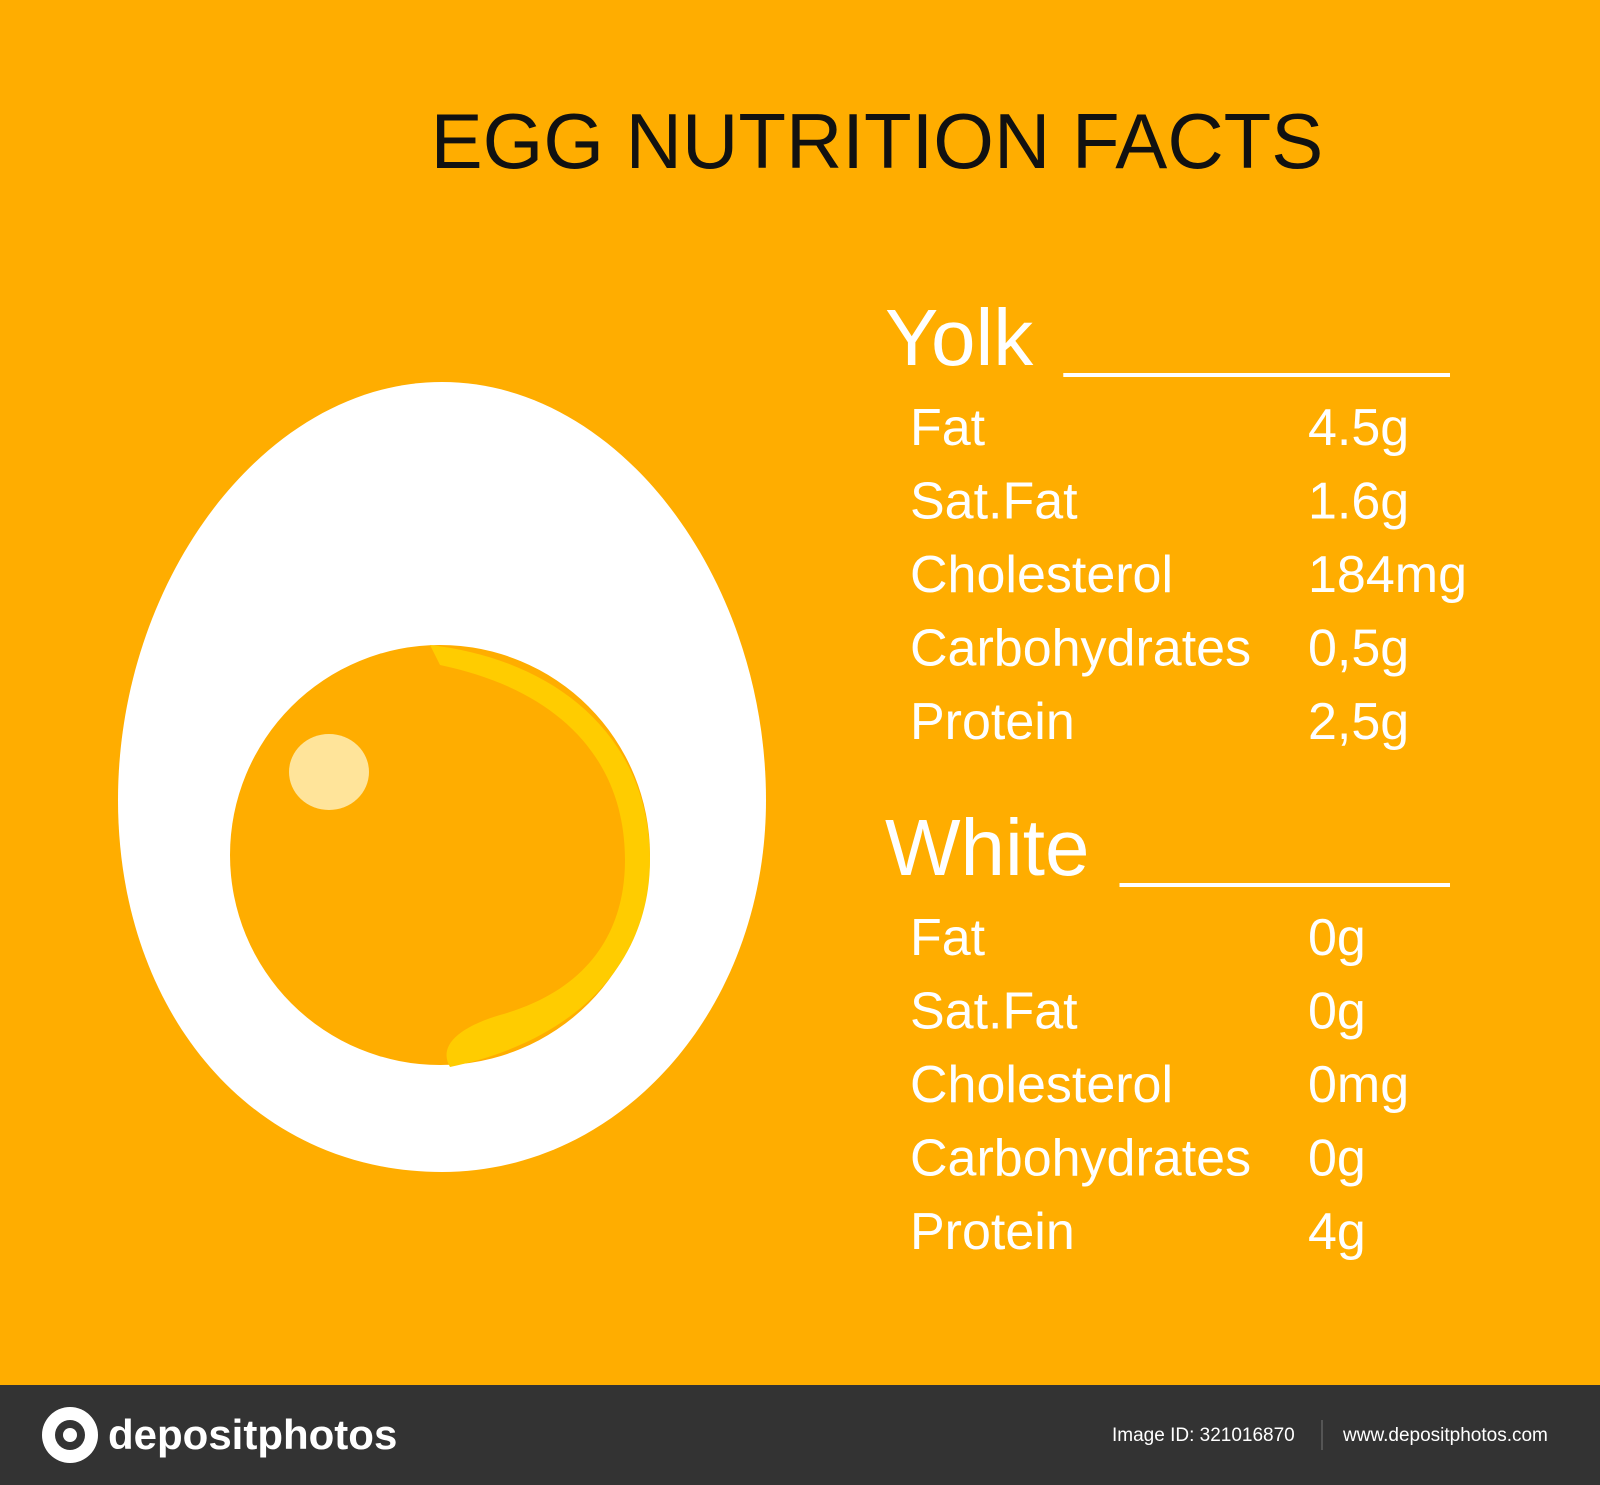  Describe the element at coordinates (1387, 575) in the screenshot. I see `nutrient-value: 184mg` at that location.